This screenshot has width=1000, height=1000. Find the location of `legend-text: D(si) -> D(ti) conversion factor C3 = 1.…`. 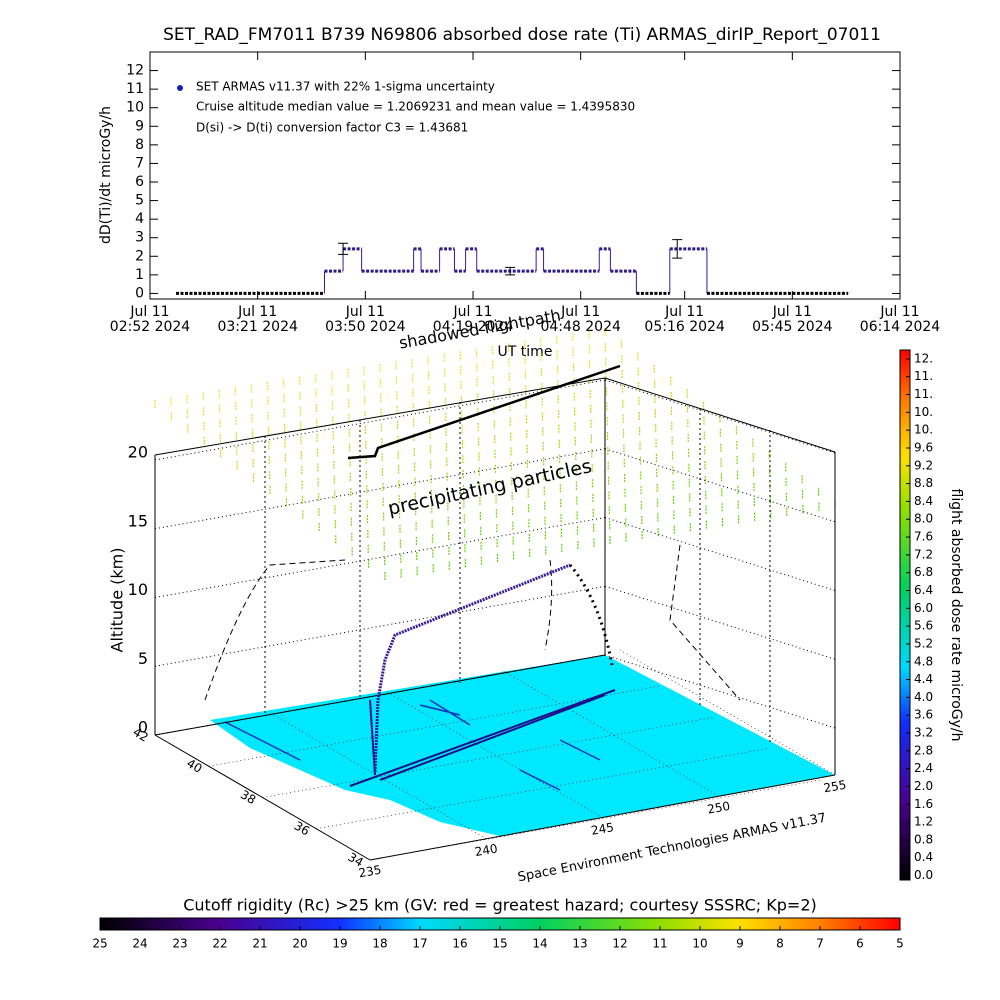

legend-text: D(si) -> D(ti) conversion factor C3 = 1.… is located at coordinates (332, 128).